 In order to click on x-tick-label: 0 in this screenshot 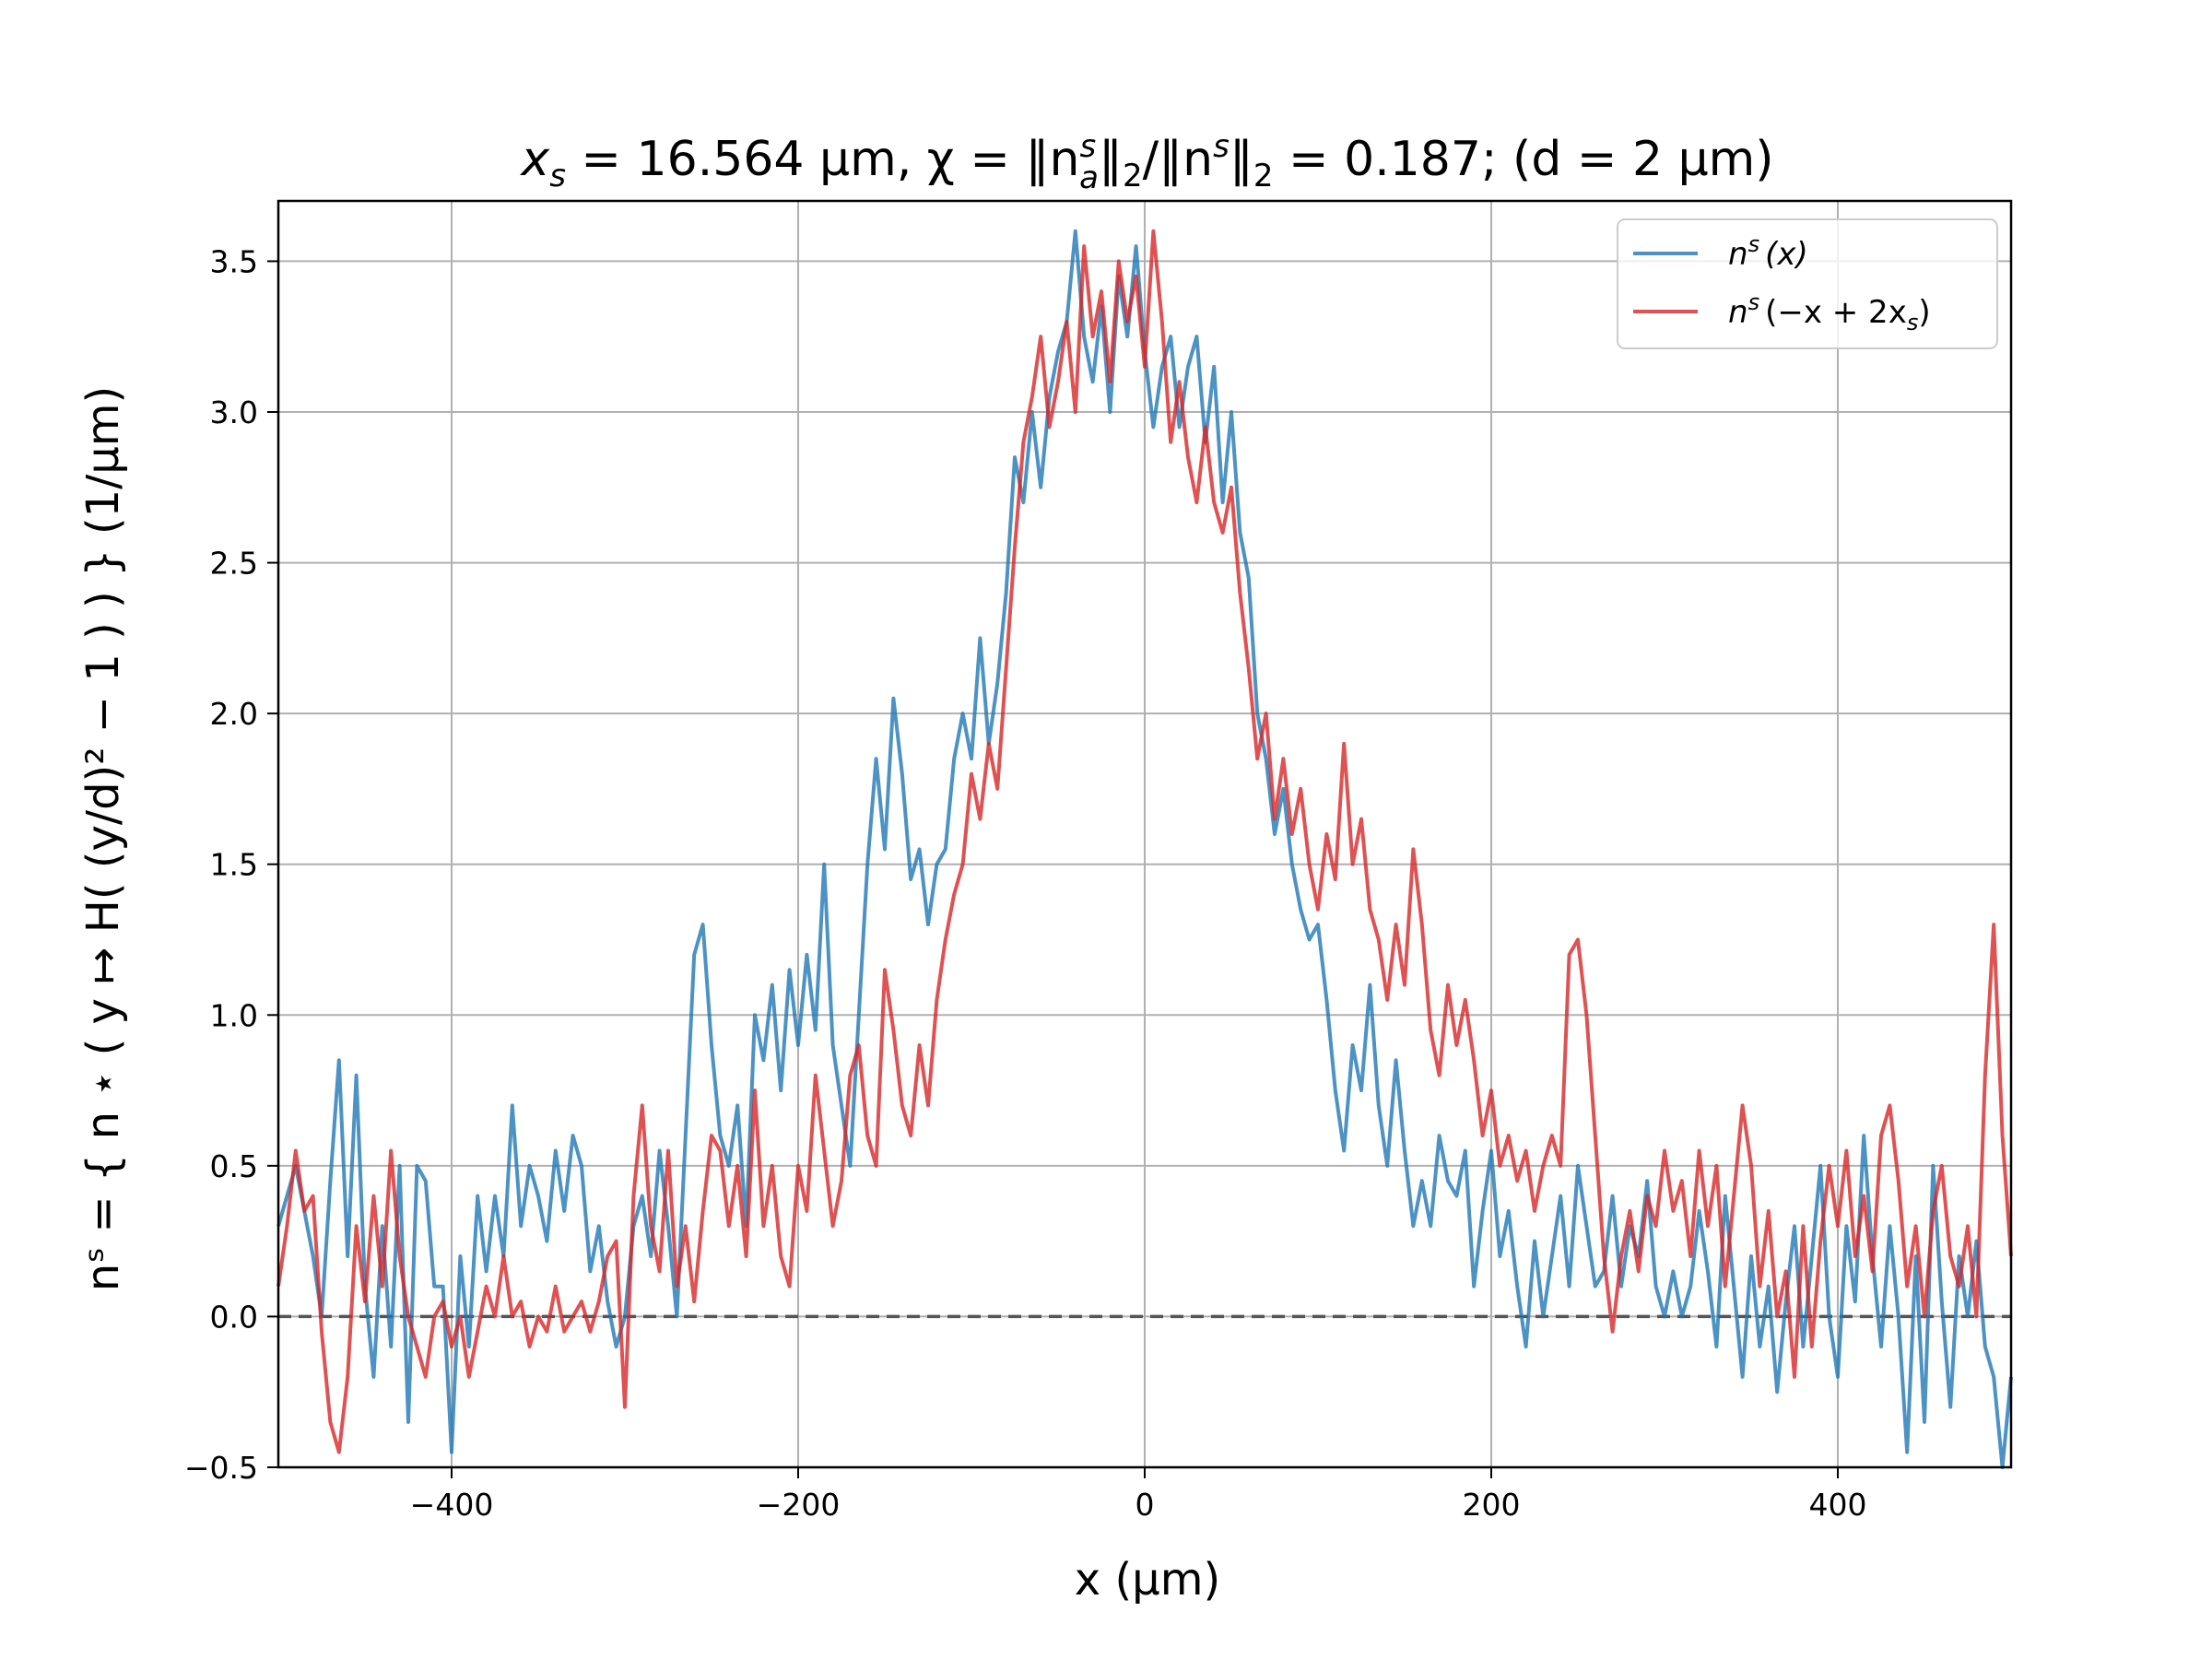, I will do `click(1145, 1505)`.